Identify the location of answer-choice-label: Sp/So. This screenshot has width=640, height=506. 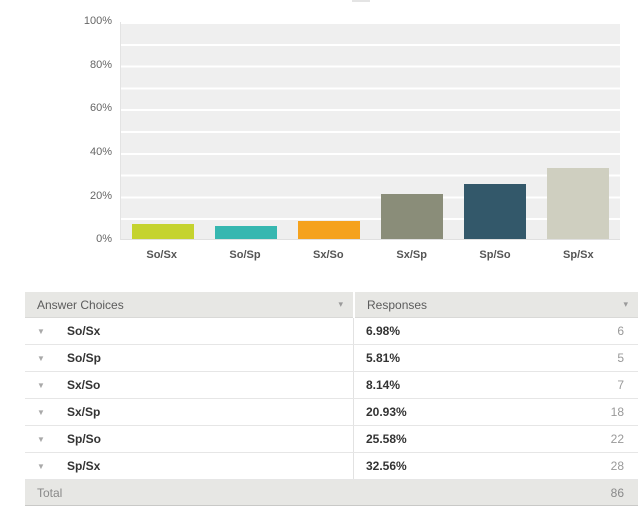
(84, 439).